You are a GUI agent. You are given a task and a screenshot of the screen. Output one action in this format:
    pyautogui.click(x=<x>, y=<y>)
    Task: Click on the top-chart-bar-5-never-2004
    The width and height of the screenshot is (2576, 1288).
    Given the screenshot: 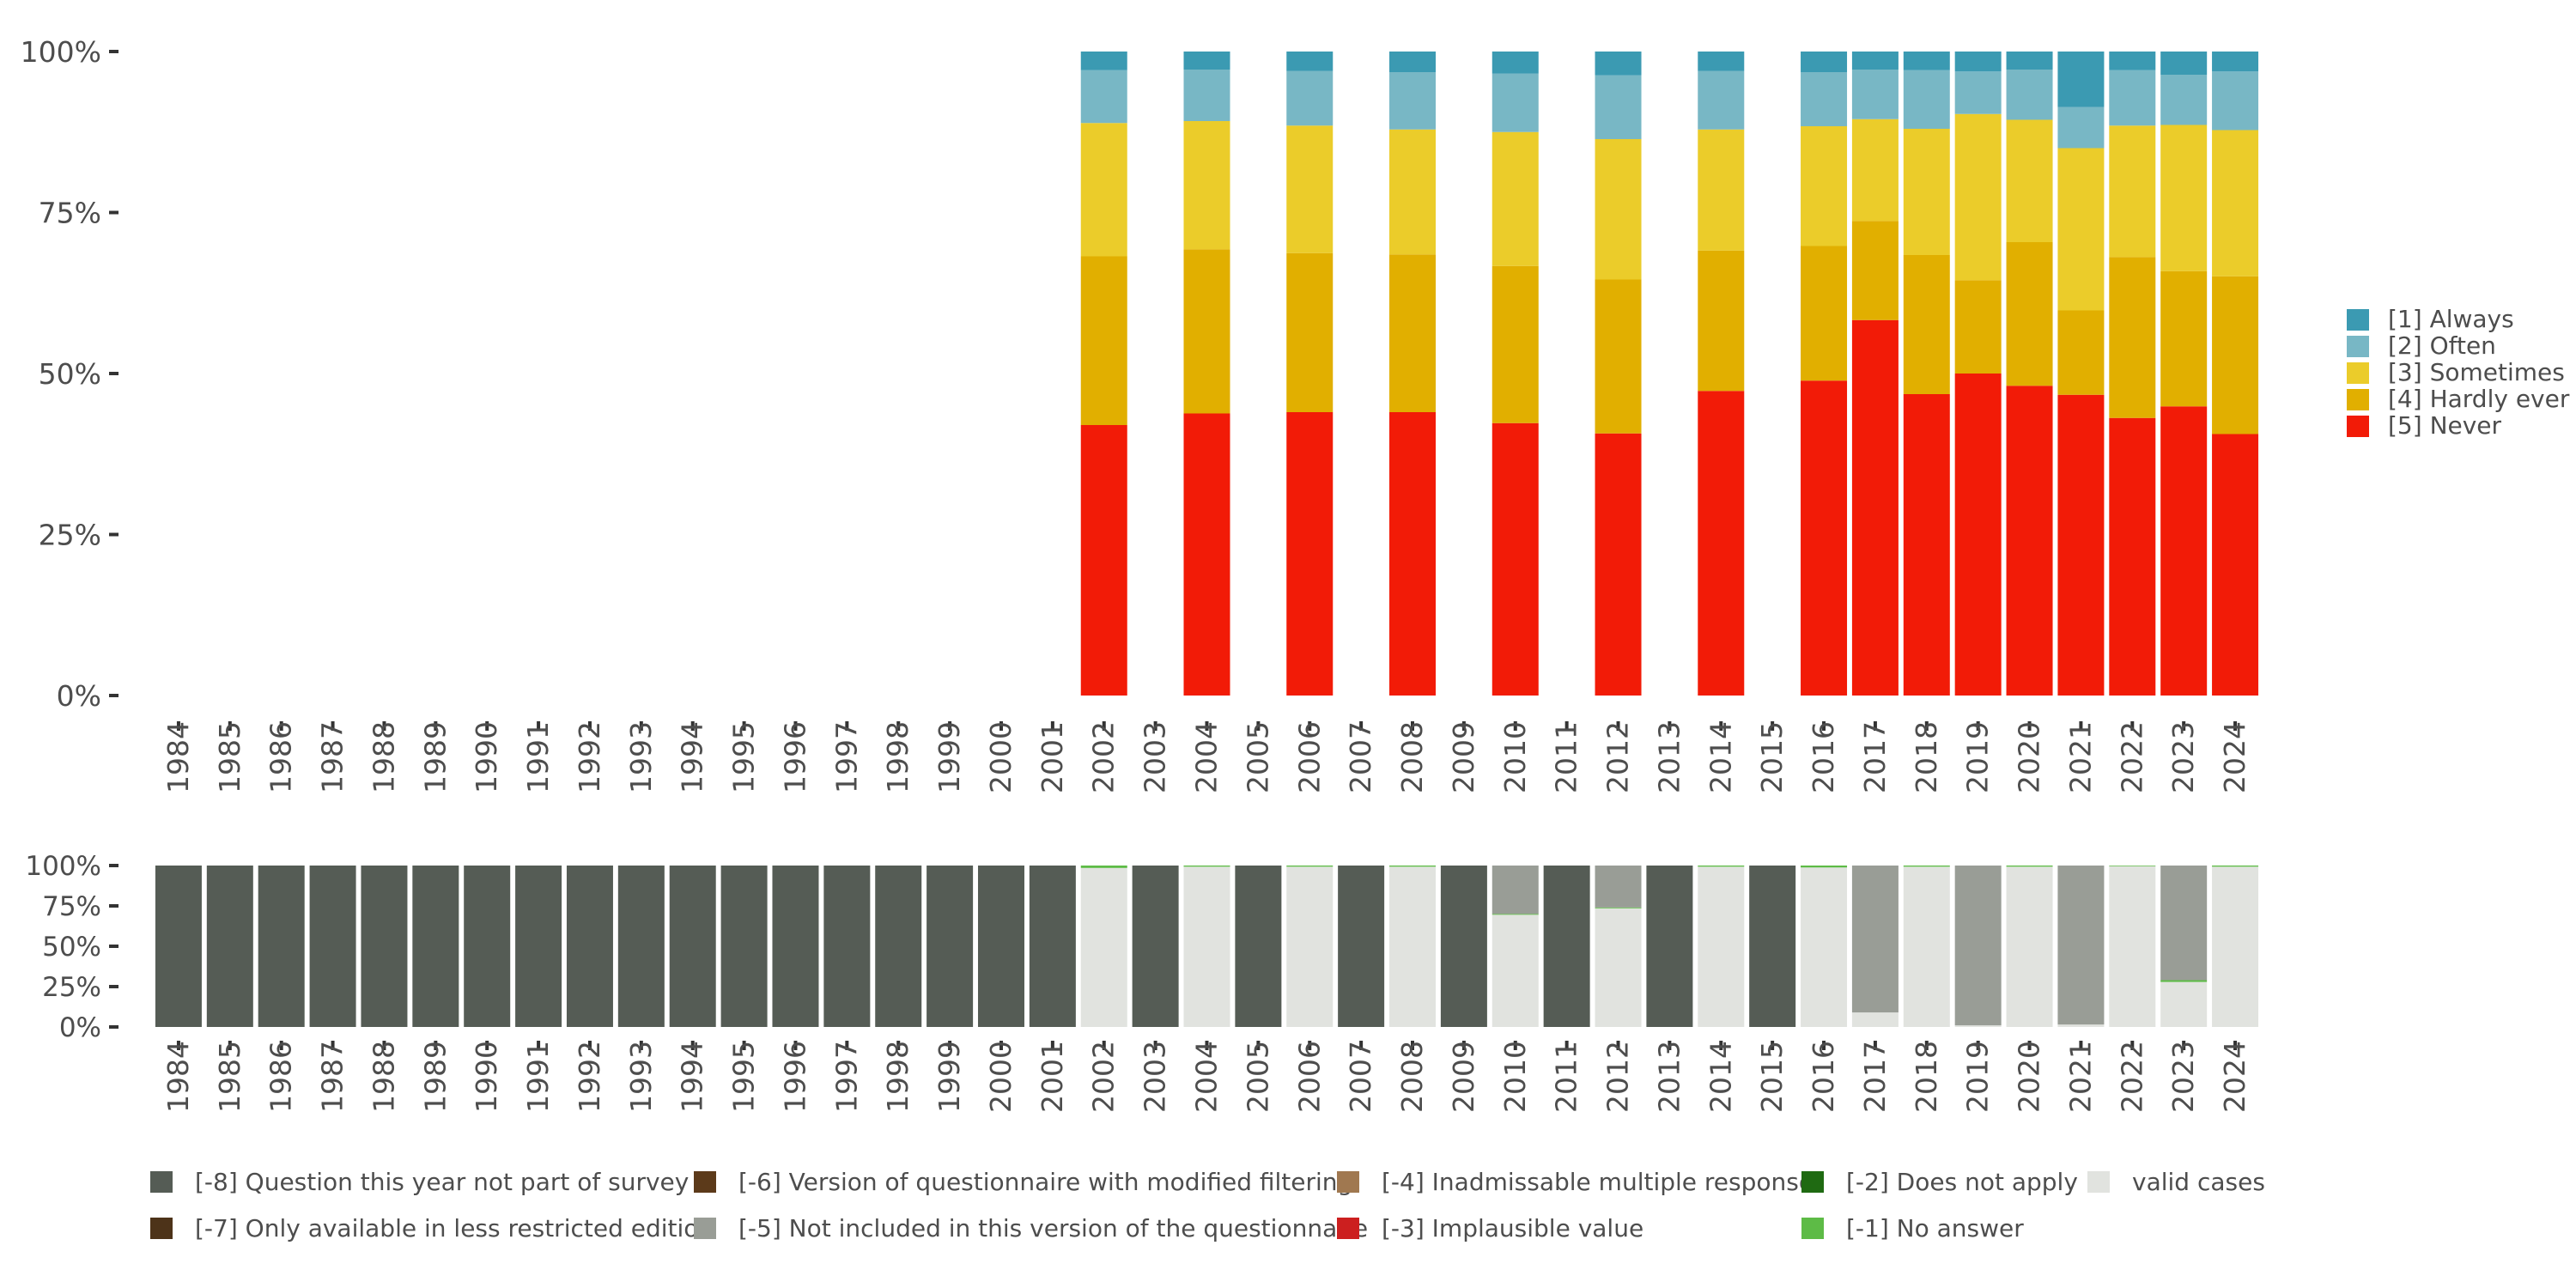 What is the action you would take?
    pyautogui.click(x=1206, y=554)
    